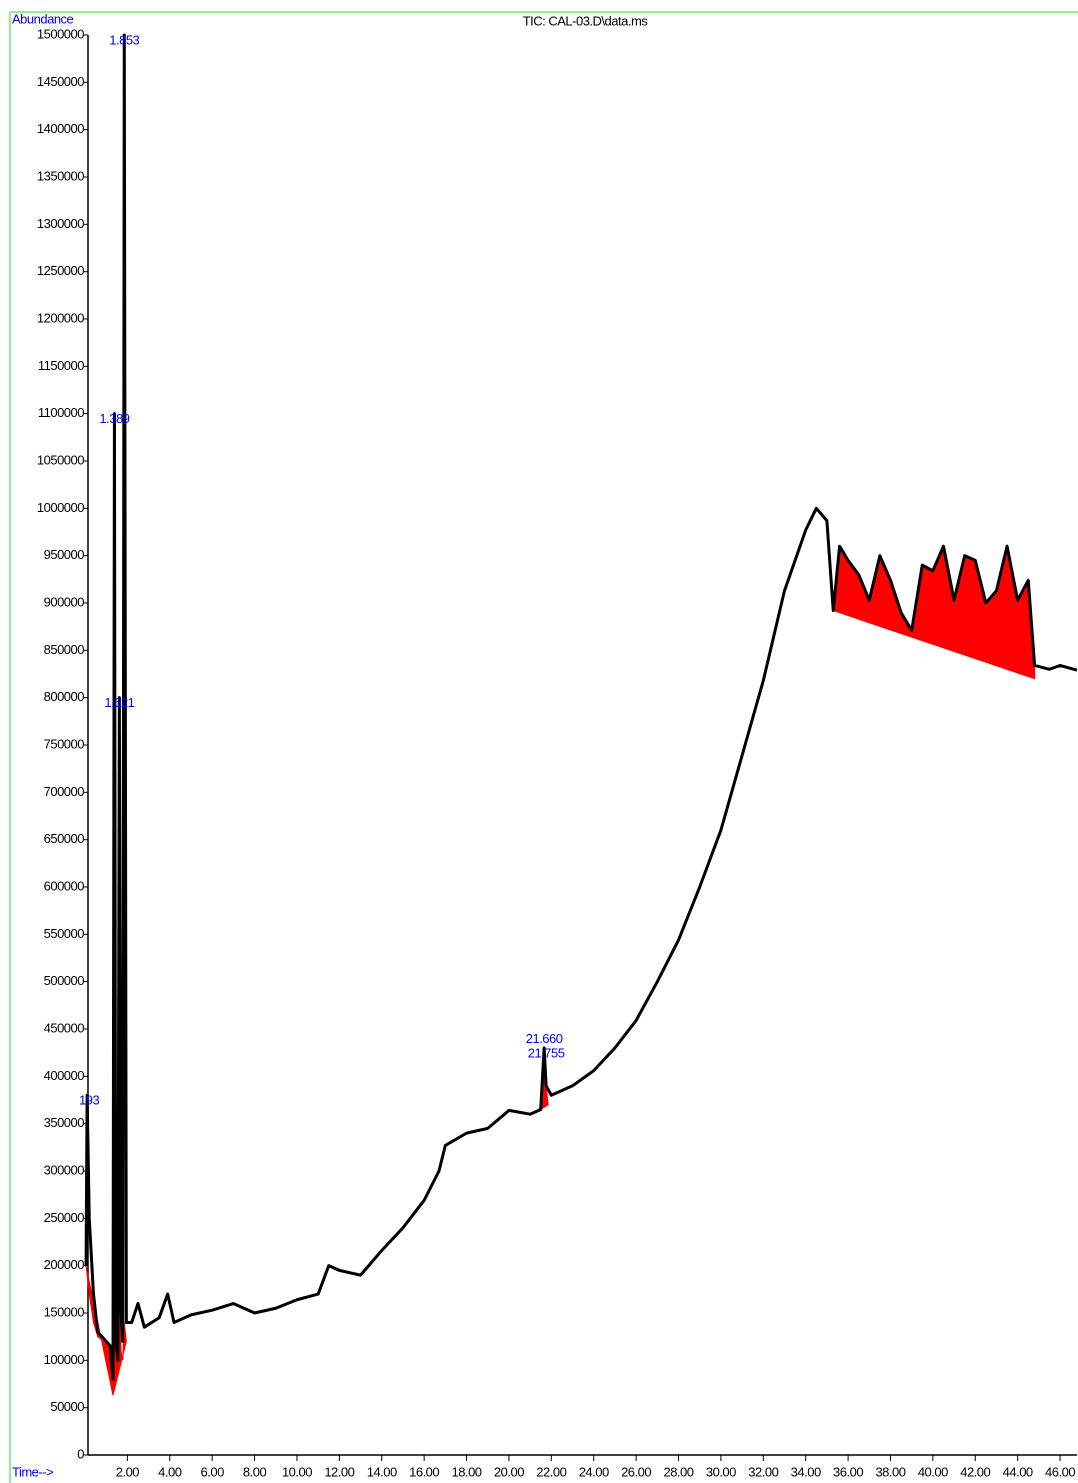 The image size is (1078, 1483). What do you see at coordinates (64, 696) in the screenshot?
I see `y-tick-label: 800000` at bounding box center [64, 696].